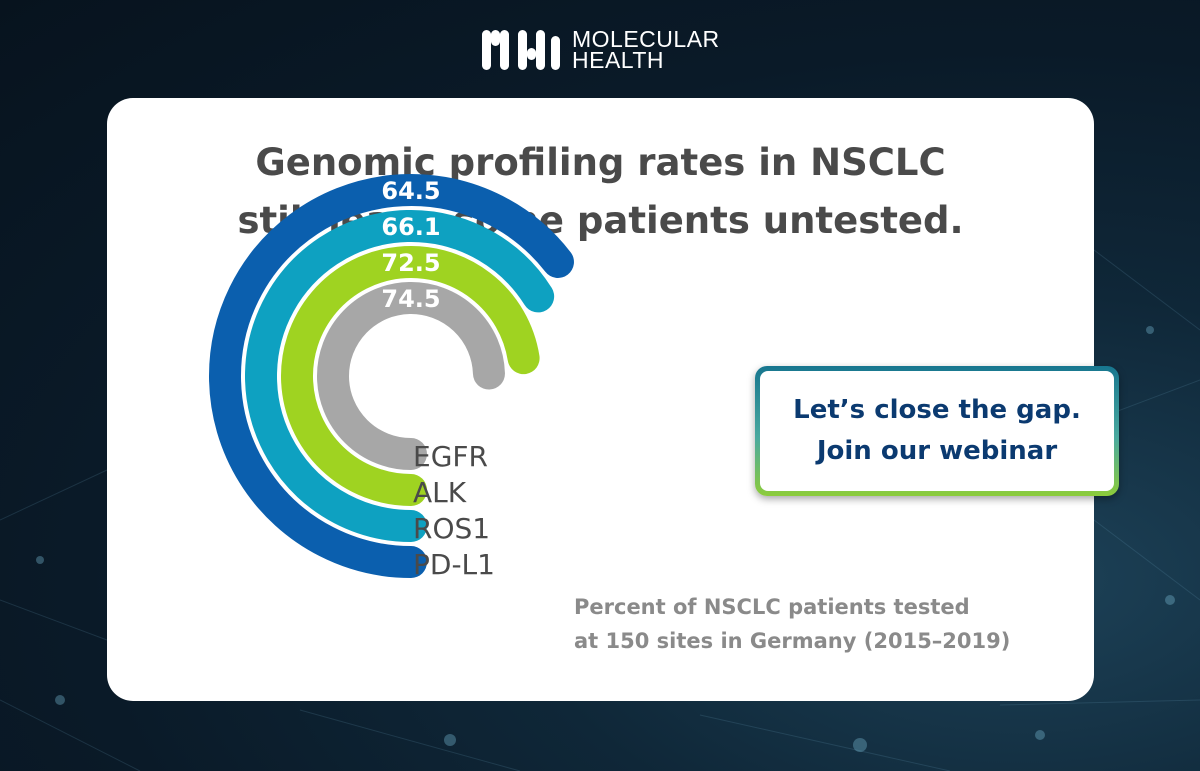 The image size is (1200, 771). I want to click on brand-line-1: MOLECULAR, so click(646, 39).